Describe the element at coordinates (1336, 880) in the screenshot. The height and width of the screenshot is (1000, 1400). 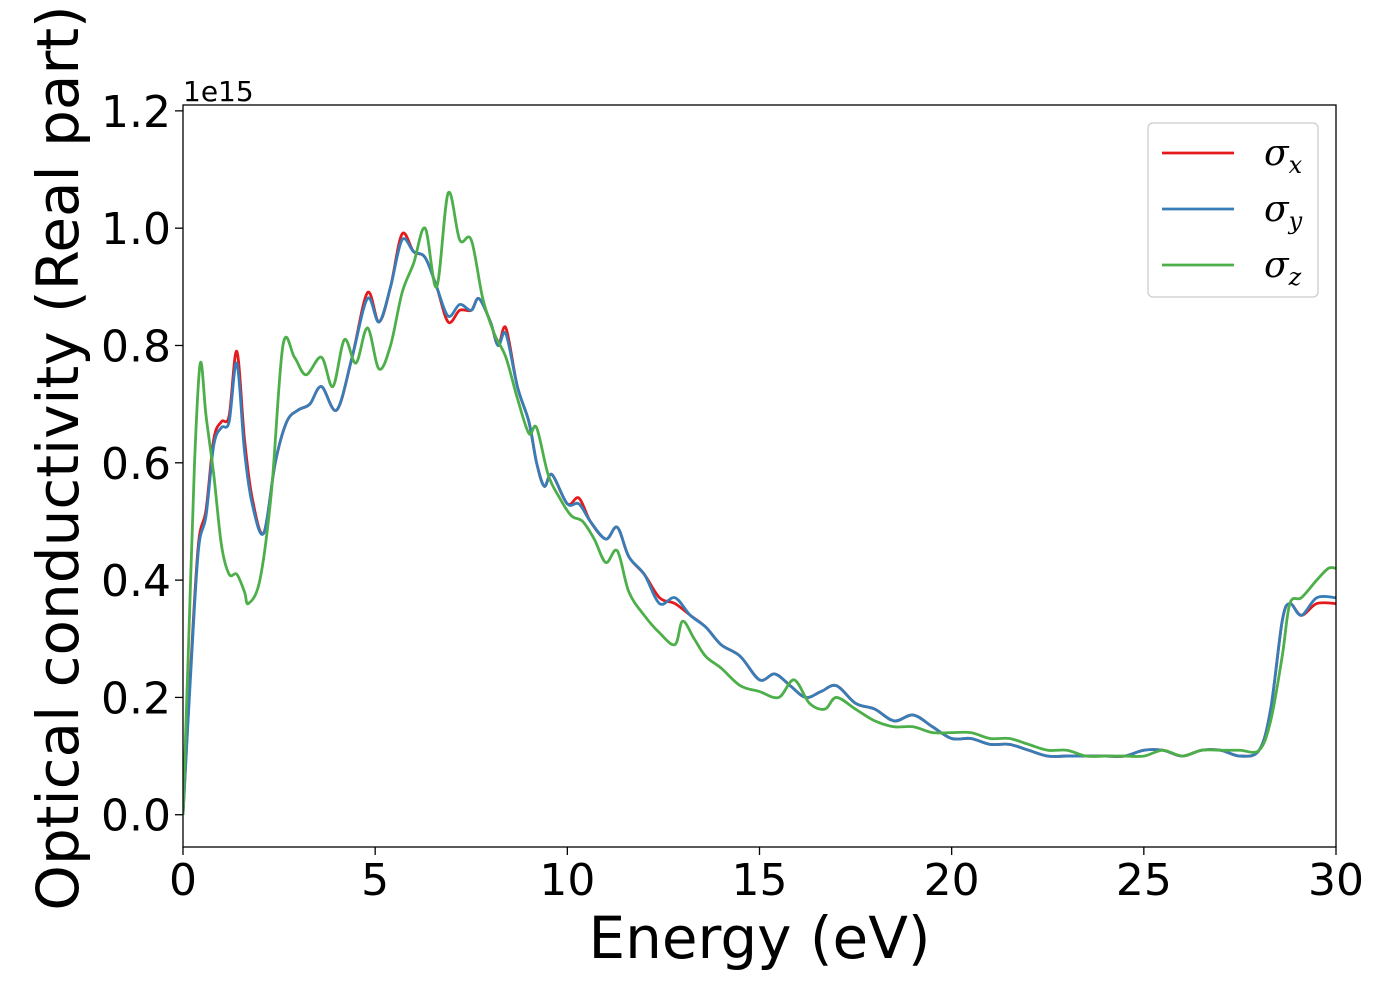
I see `x-tick-label: 30` at that location.